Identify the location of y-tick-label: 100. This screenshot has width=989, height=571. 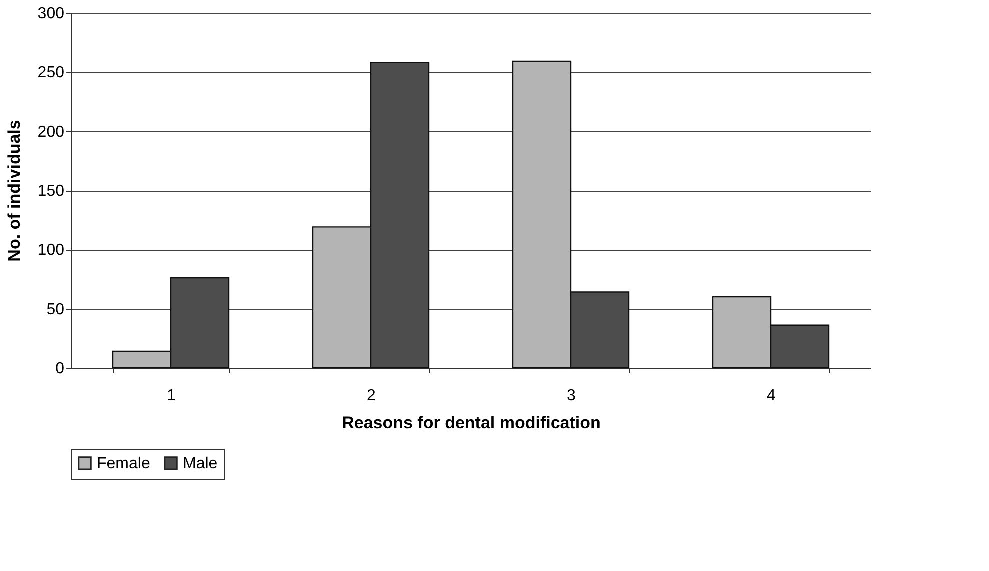
(51, 251).